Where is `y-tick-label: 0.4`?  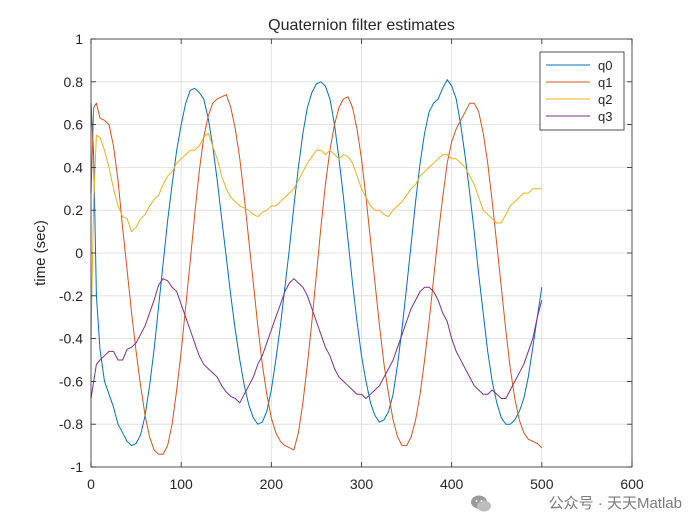
y-tick-label: 0.4 is located at coordinates (74, 167).